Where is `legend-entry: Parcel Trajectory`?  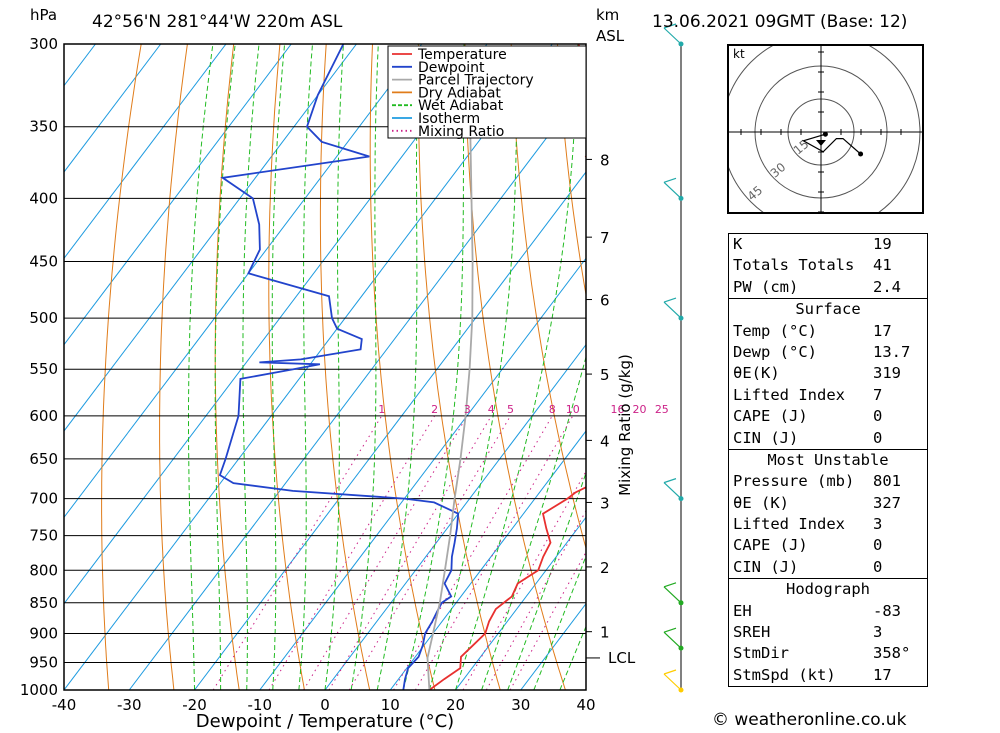 legend-entry: Parcel Trajectory is located at coordinates (476, 81).